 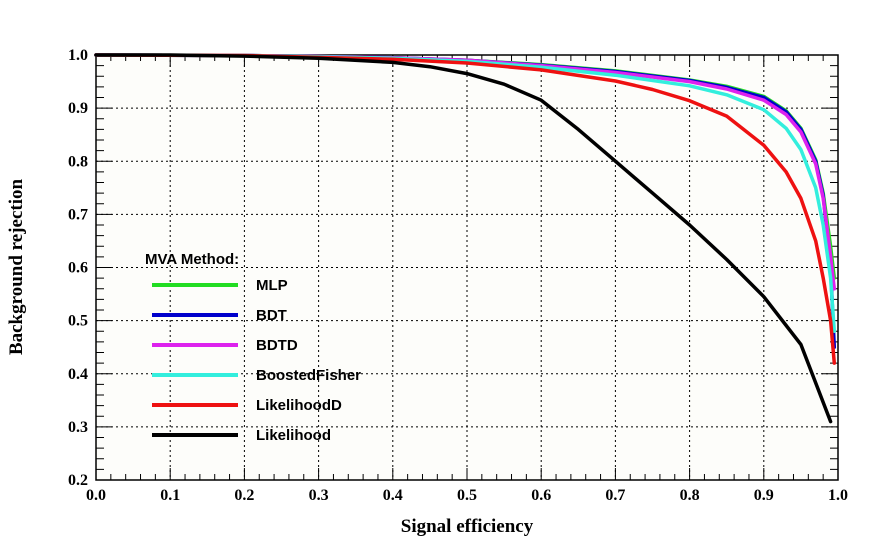 What do you see at coordinates (78, 374) in the screenshot?
I see `y-tick-label: 0.4` at bounding box center [78, 374].